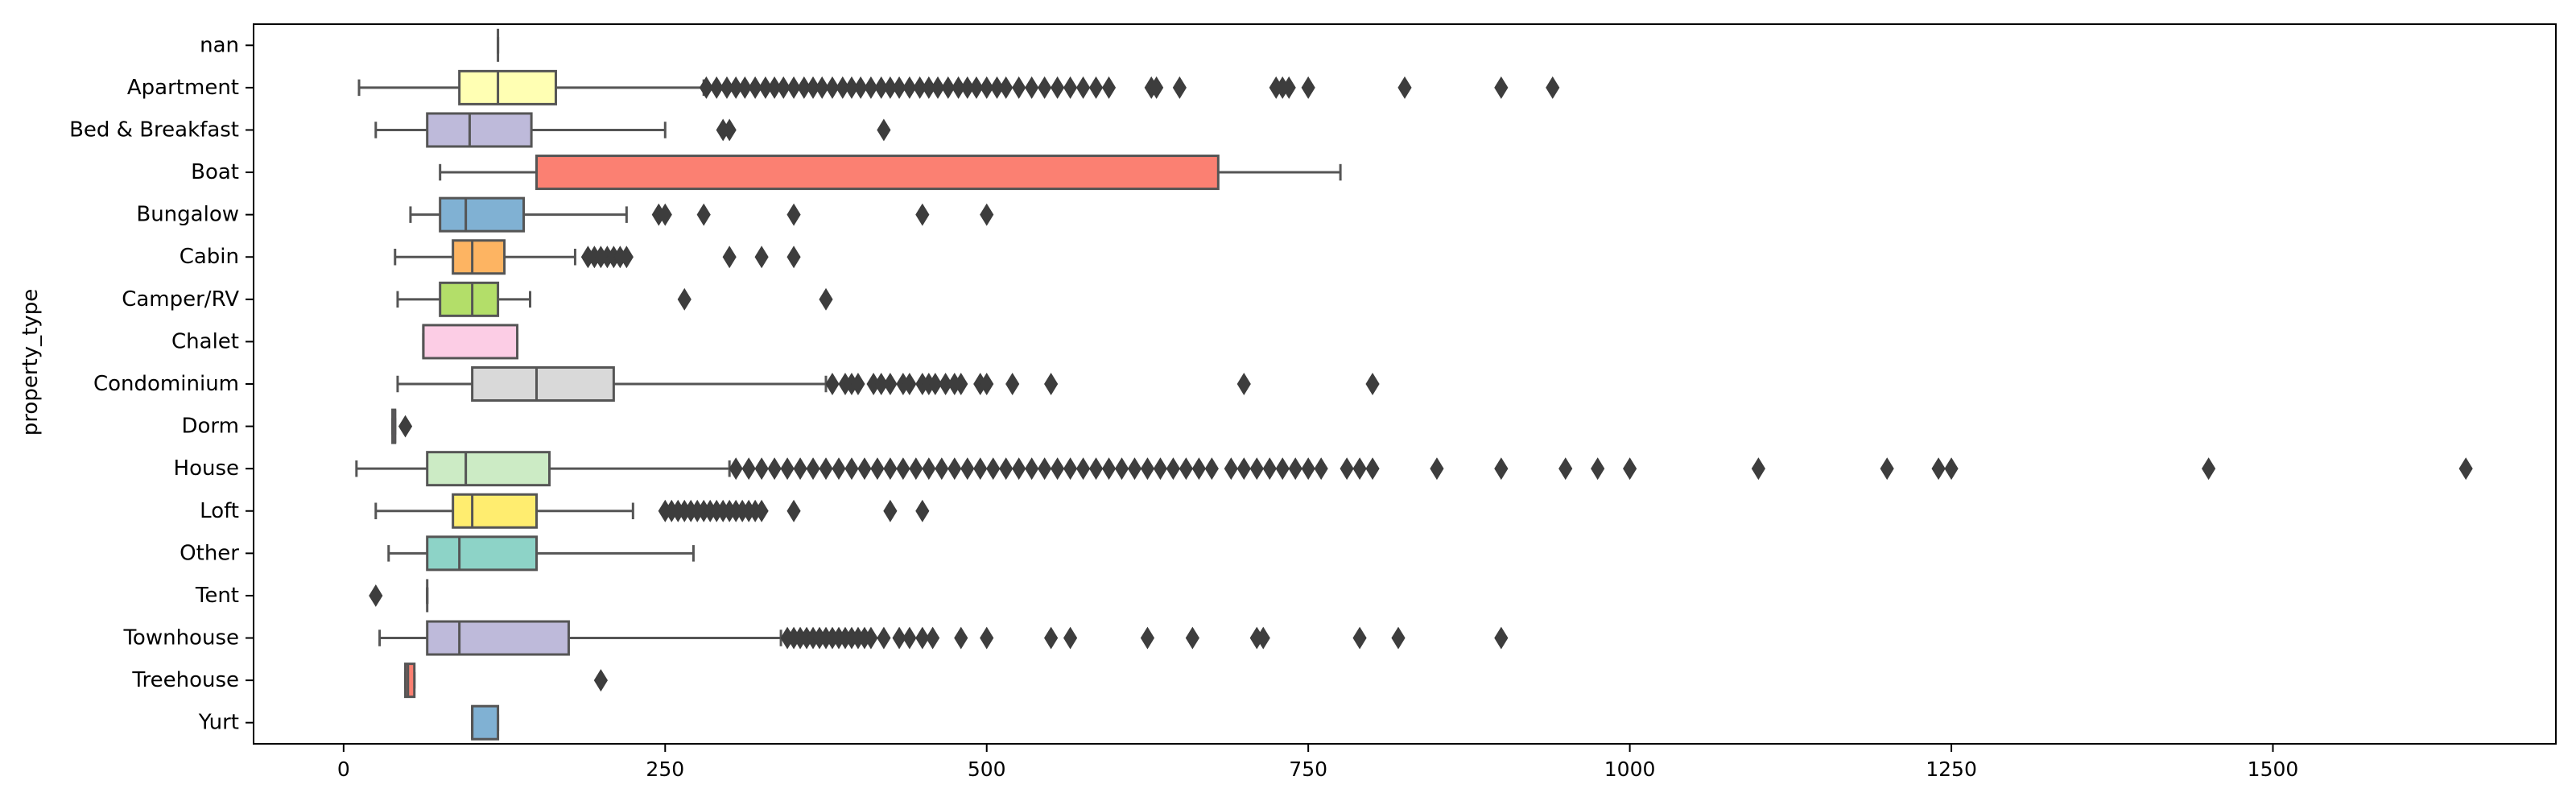 The image size is (2576, 805). What do you see at coordinates (31, 362) in the screenshot?
I see `y-axis-label: property_type` at bounding box center [31, 362].